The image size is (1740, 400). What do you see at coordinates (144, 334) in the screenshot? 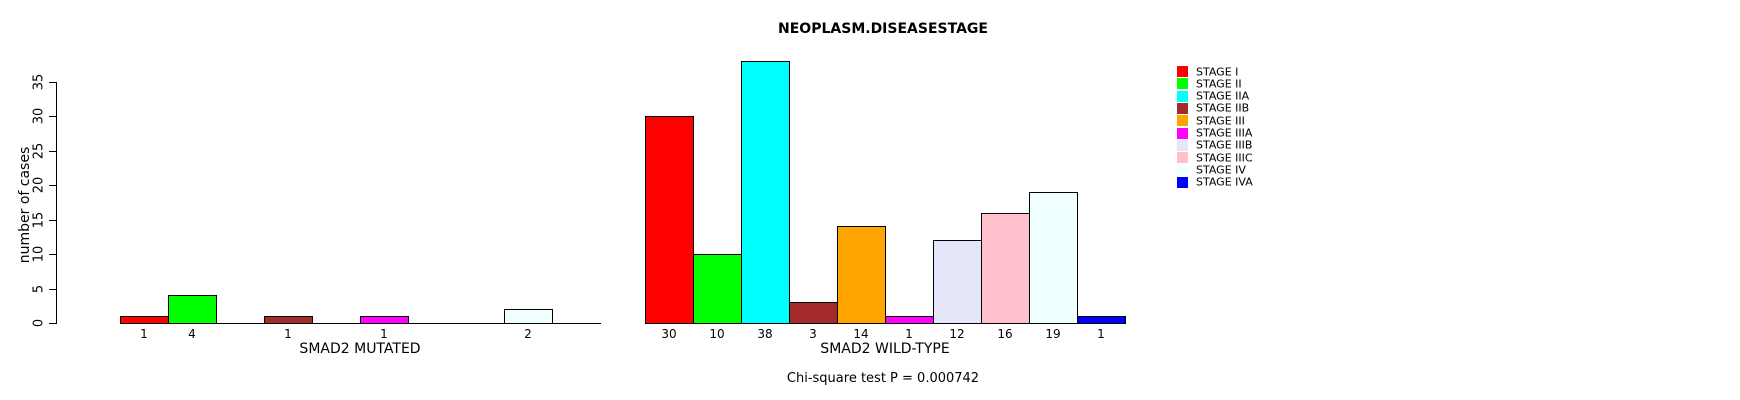
I see `bar-value-smad2-mutated-stage-i: 1` at bounding box center [144, 334].